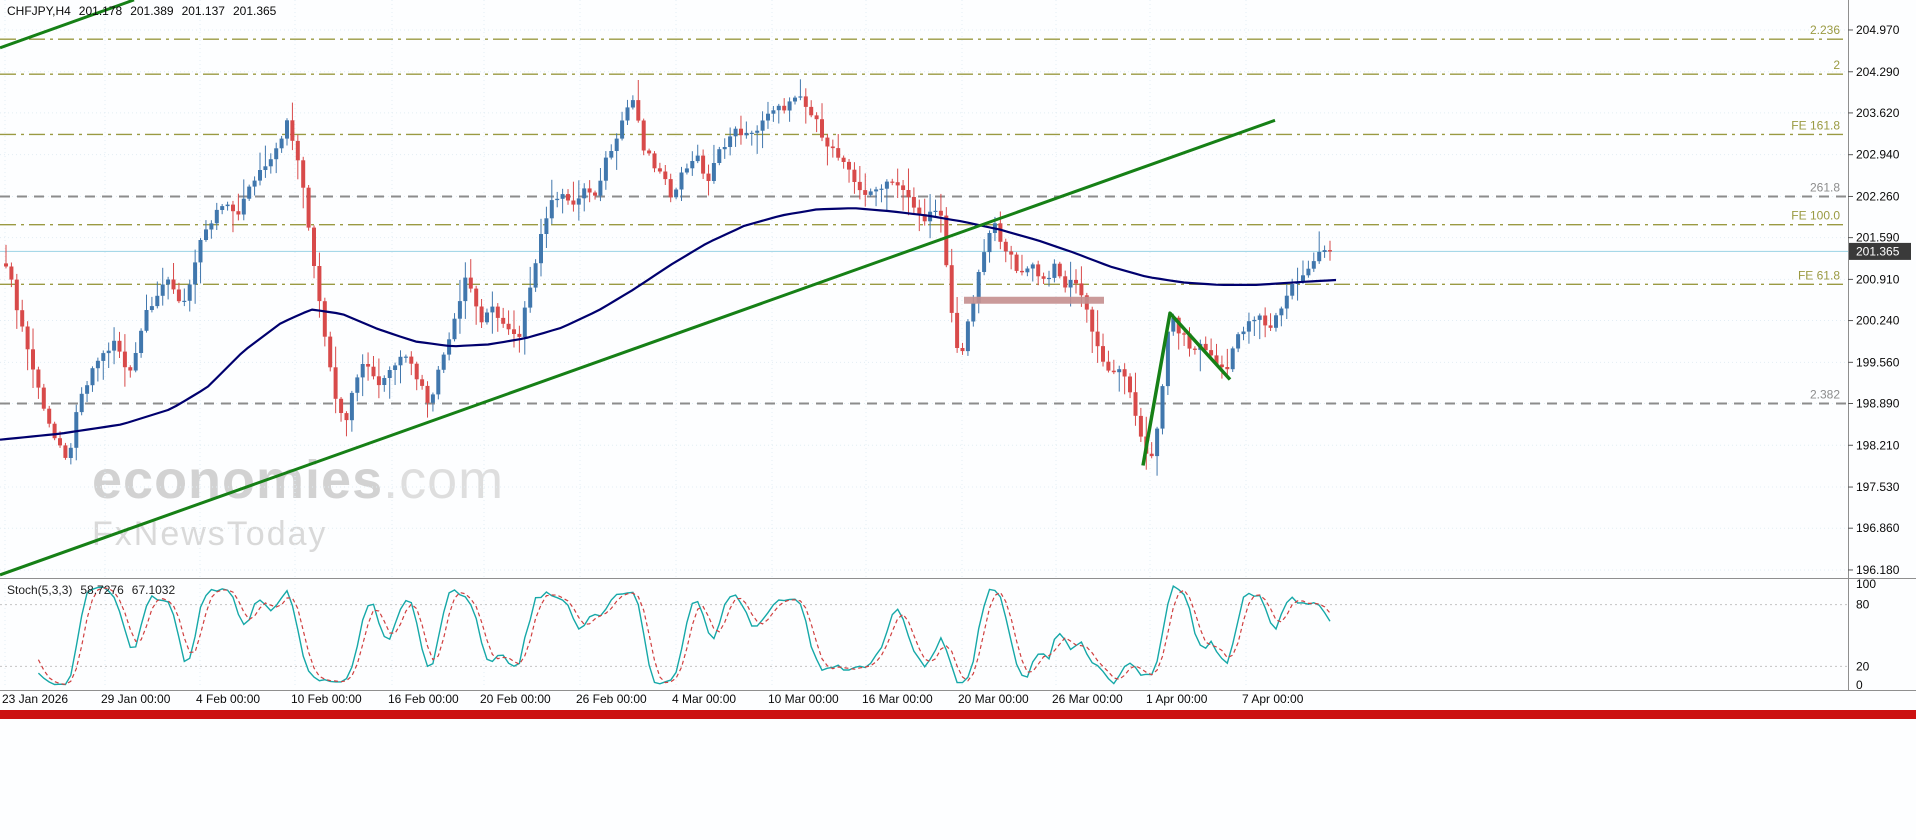  What do you see at coordinates (1878, 279) in the screenshot?
I see `svg-text: 200.910` at bounding box center [1878, 279].